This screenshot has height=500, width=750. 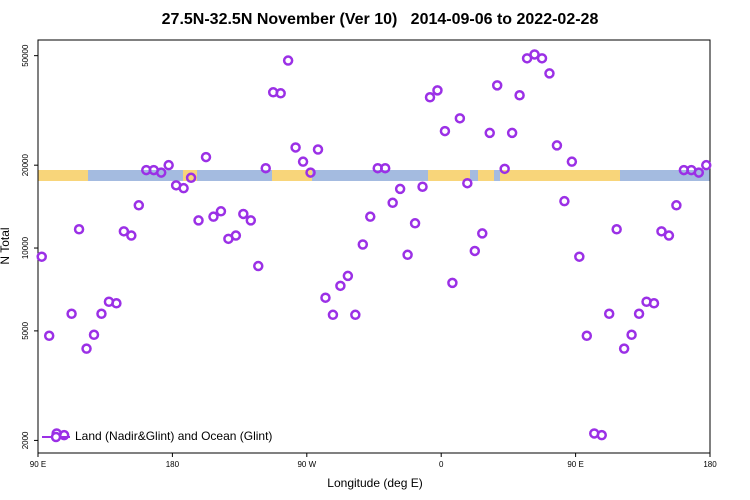 What do you see at coordinates (56, 437) in the screenshot?
I see `legend-marker` at bounding box center [56, 437].